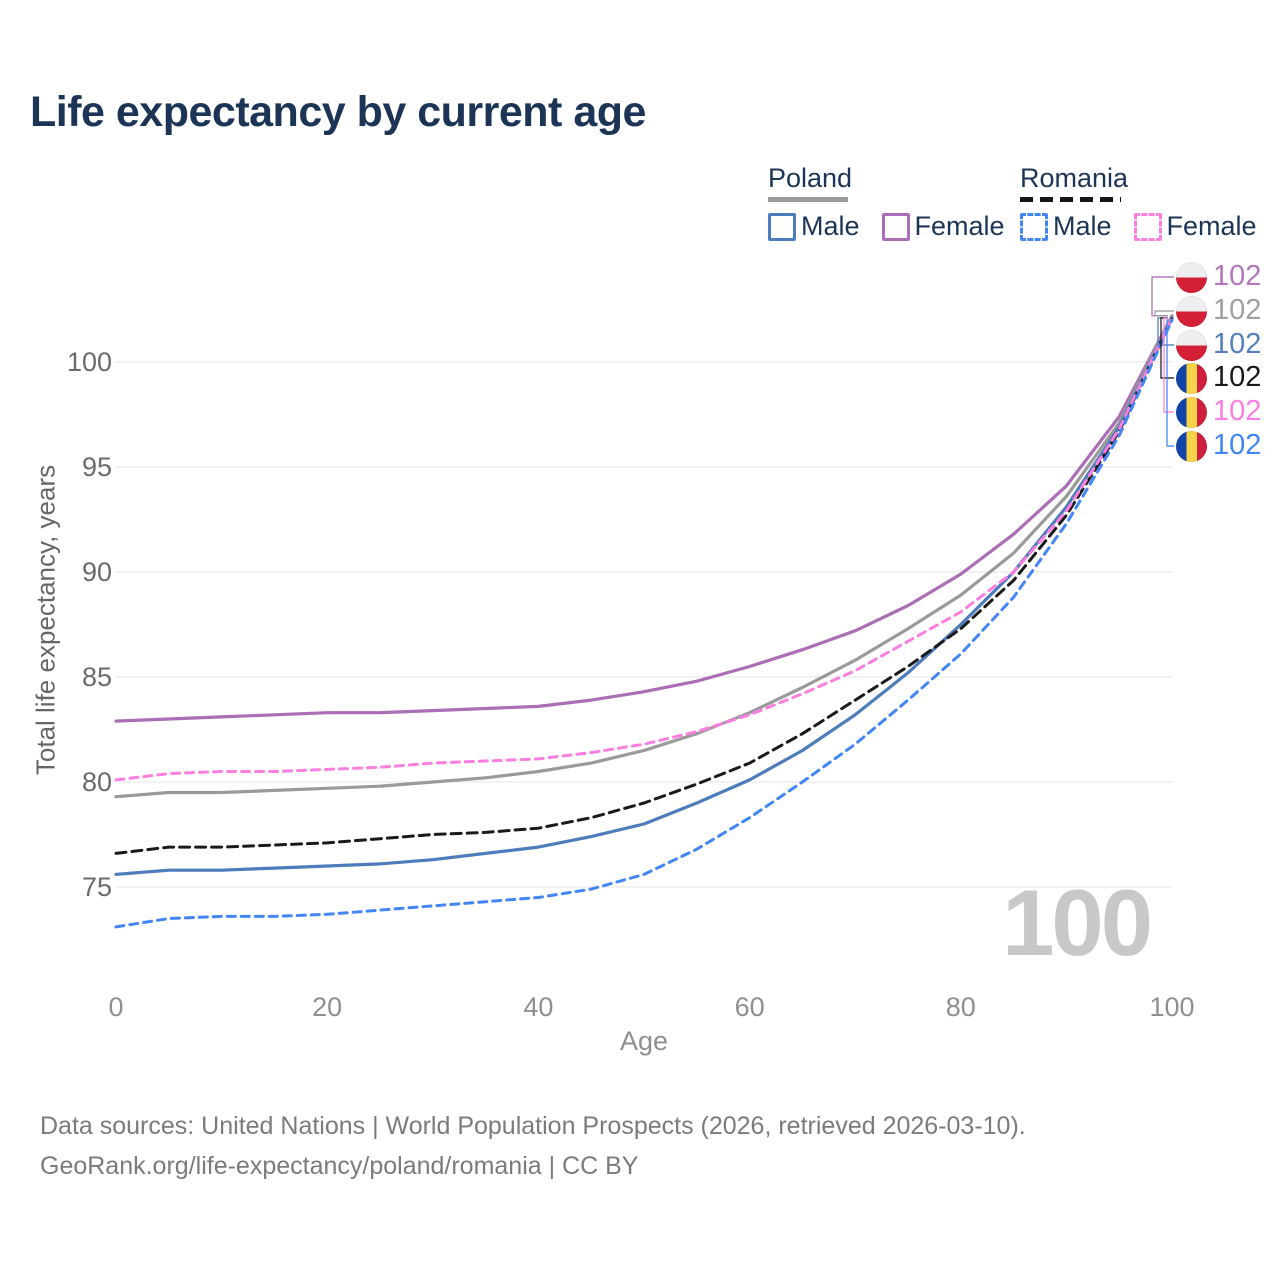 The height and width of the screenshot is (1280, 1280). I want to click on legend-poland-title: Poland, so click(810, 178).